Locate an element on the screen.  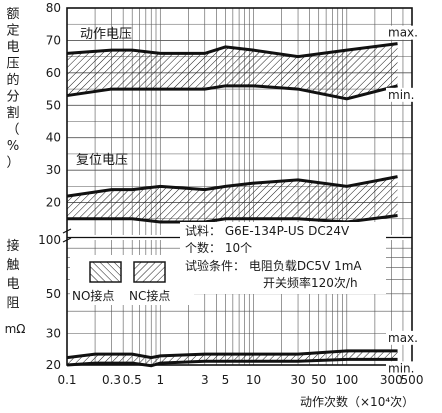
y-tick-label-upper: 80 is located at coordinates (53, 8).